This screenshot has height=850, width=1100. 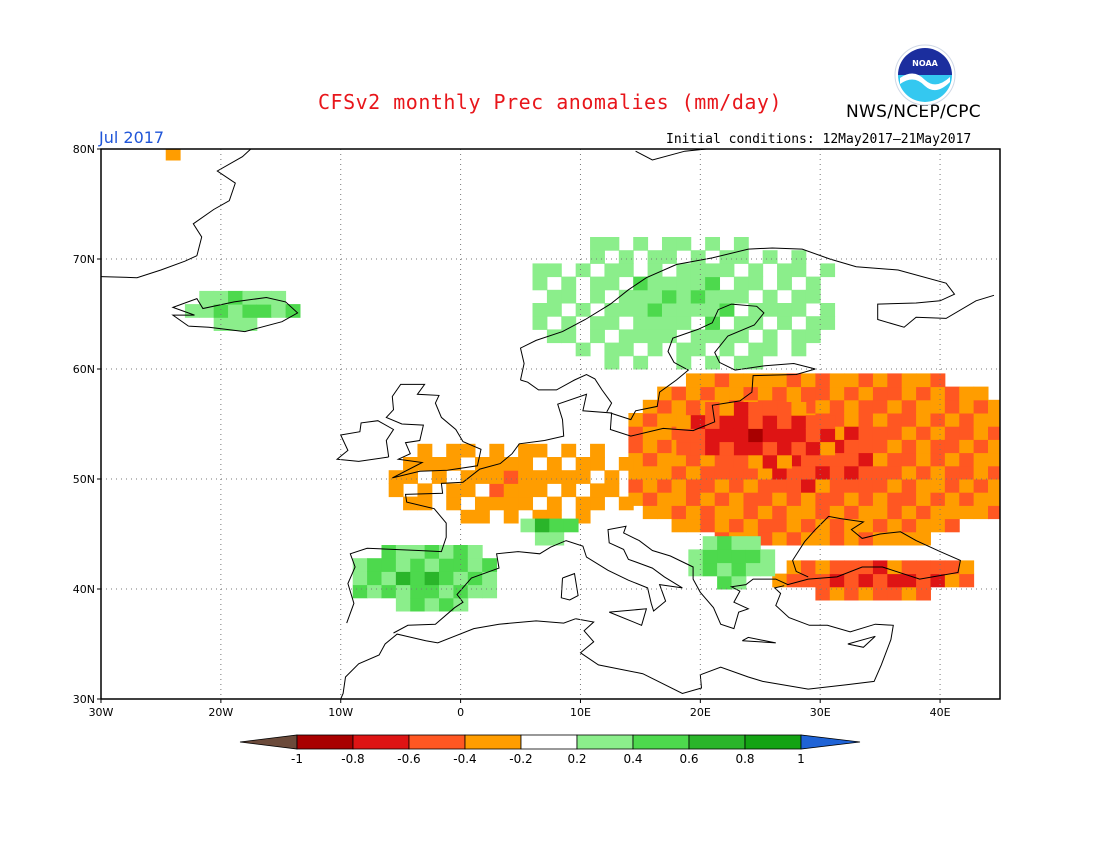 I want to click on colorbar-label: -0.6, so click(x=408, y=759).